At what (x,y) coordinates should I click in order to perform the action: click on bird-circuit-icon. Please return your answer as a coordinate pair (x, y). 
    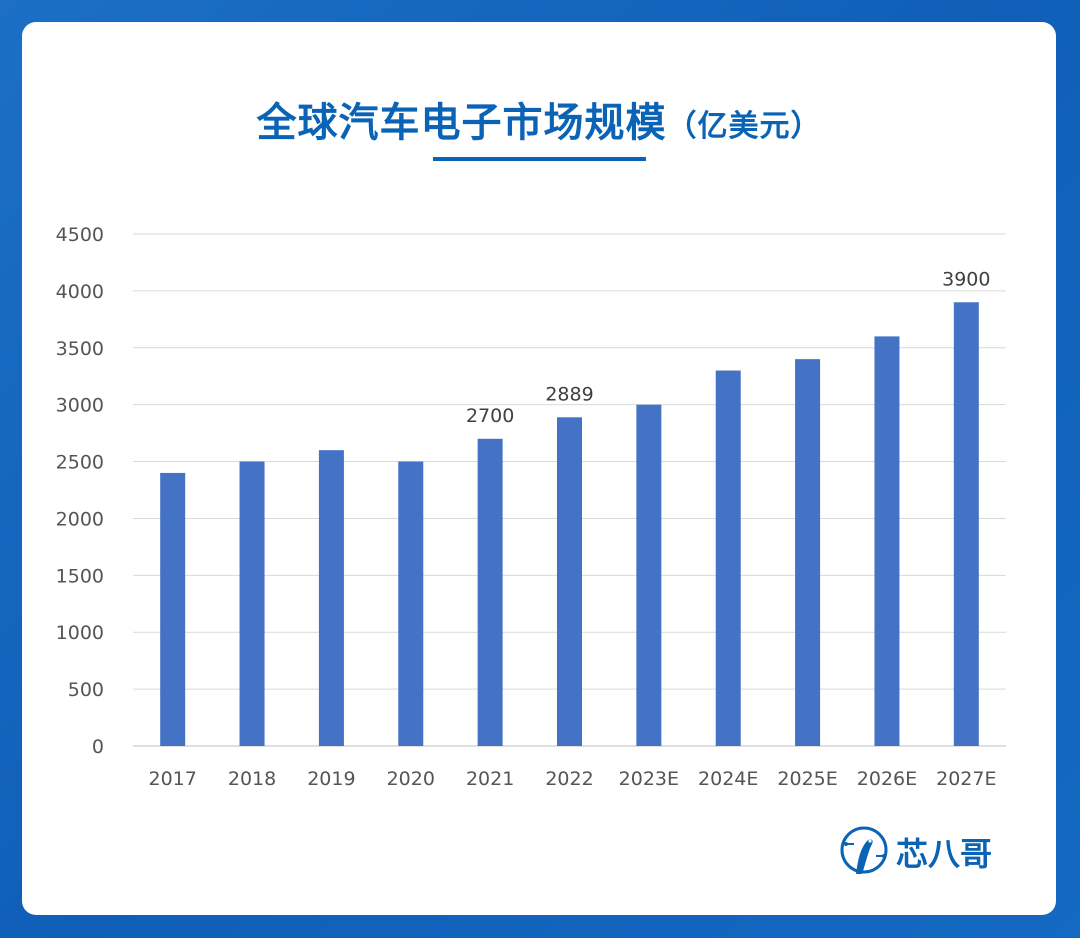
    Looking at the image, I should click on (864, 850).